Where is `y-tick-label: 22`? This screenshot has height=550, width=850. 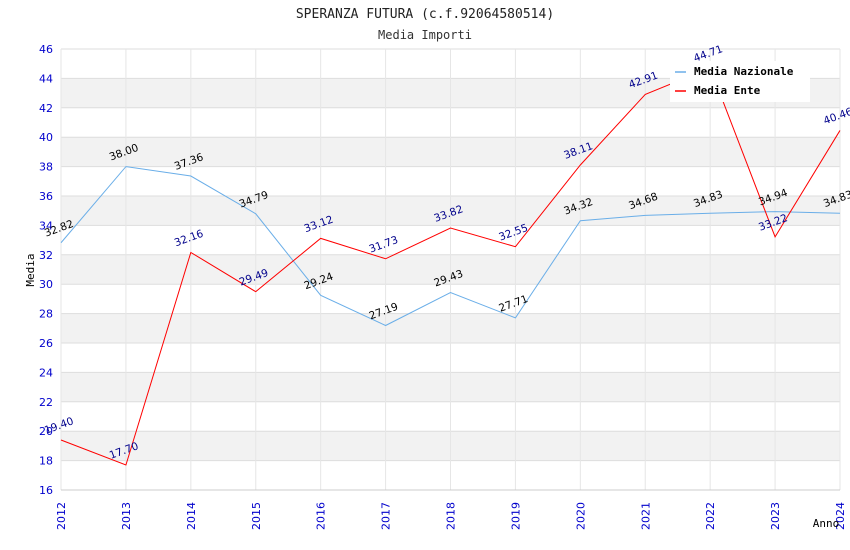
y-tick-label: 22 is located at coordinates (46, 402).